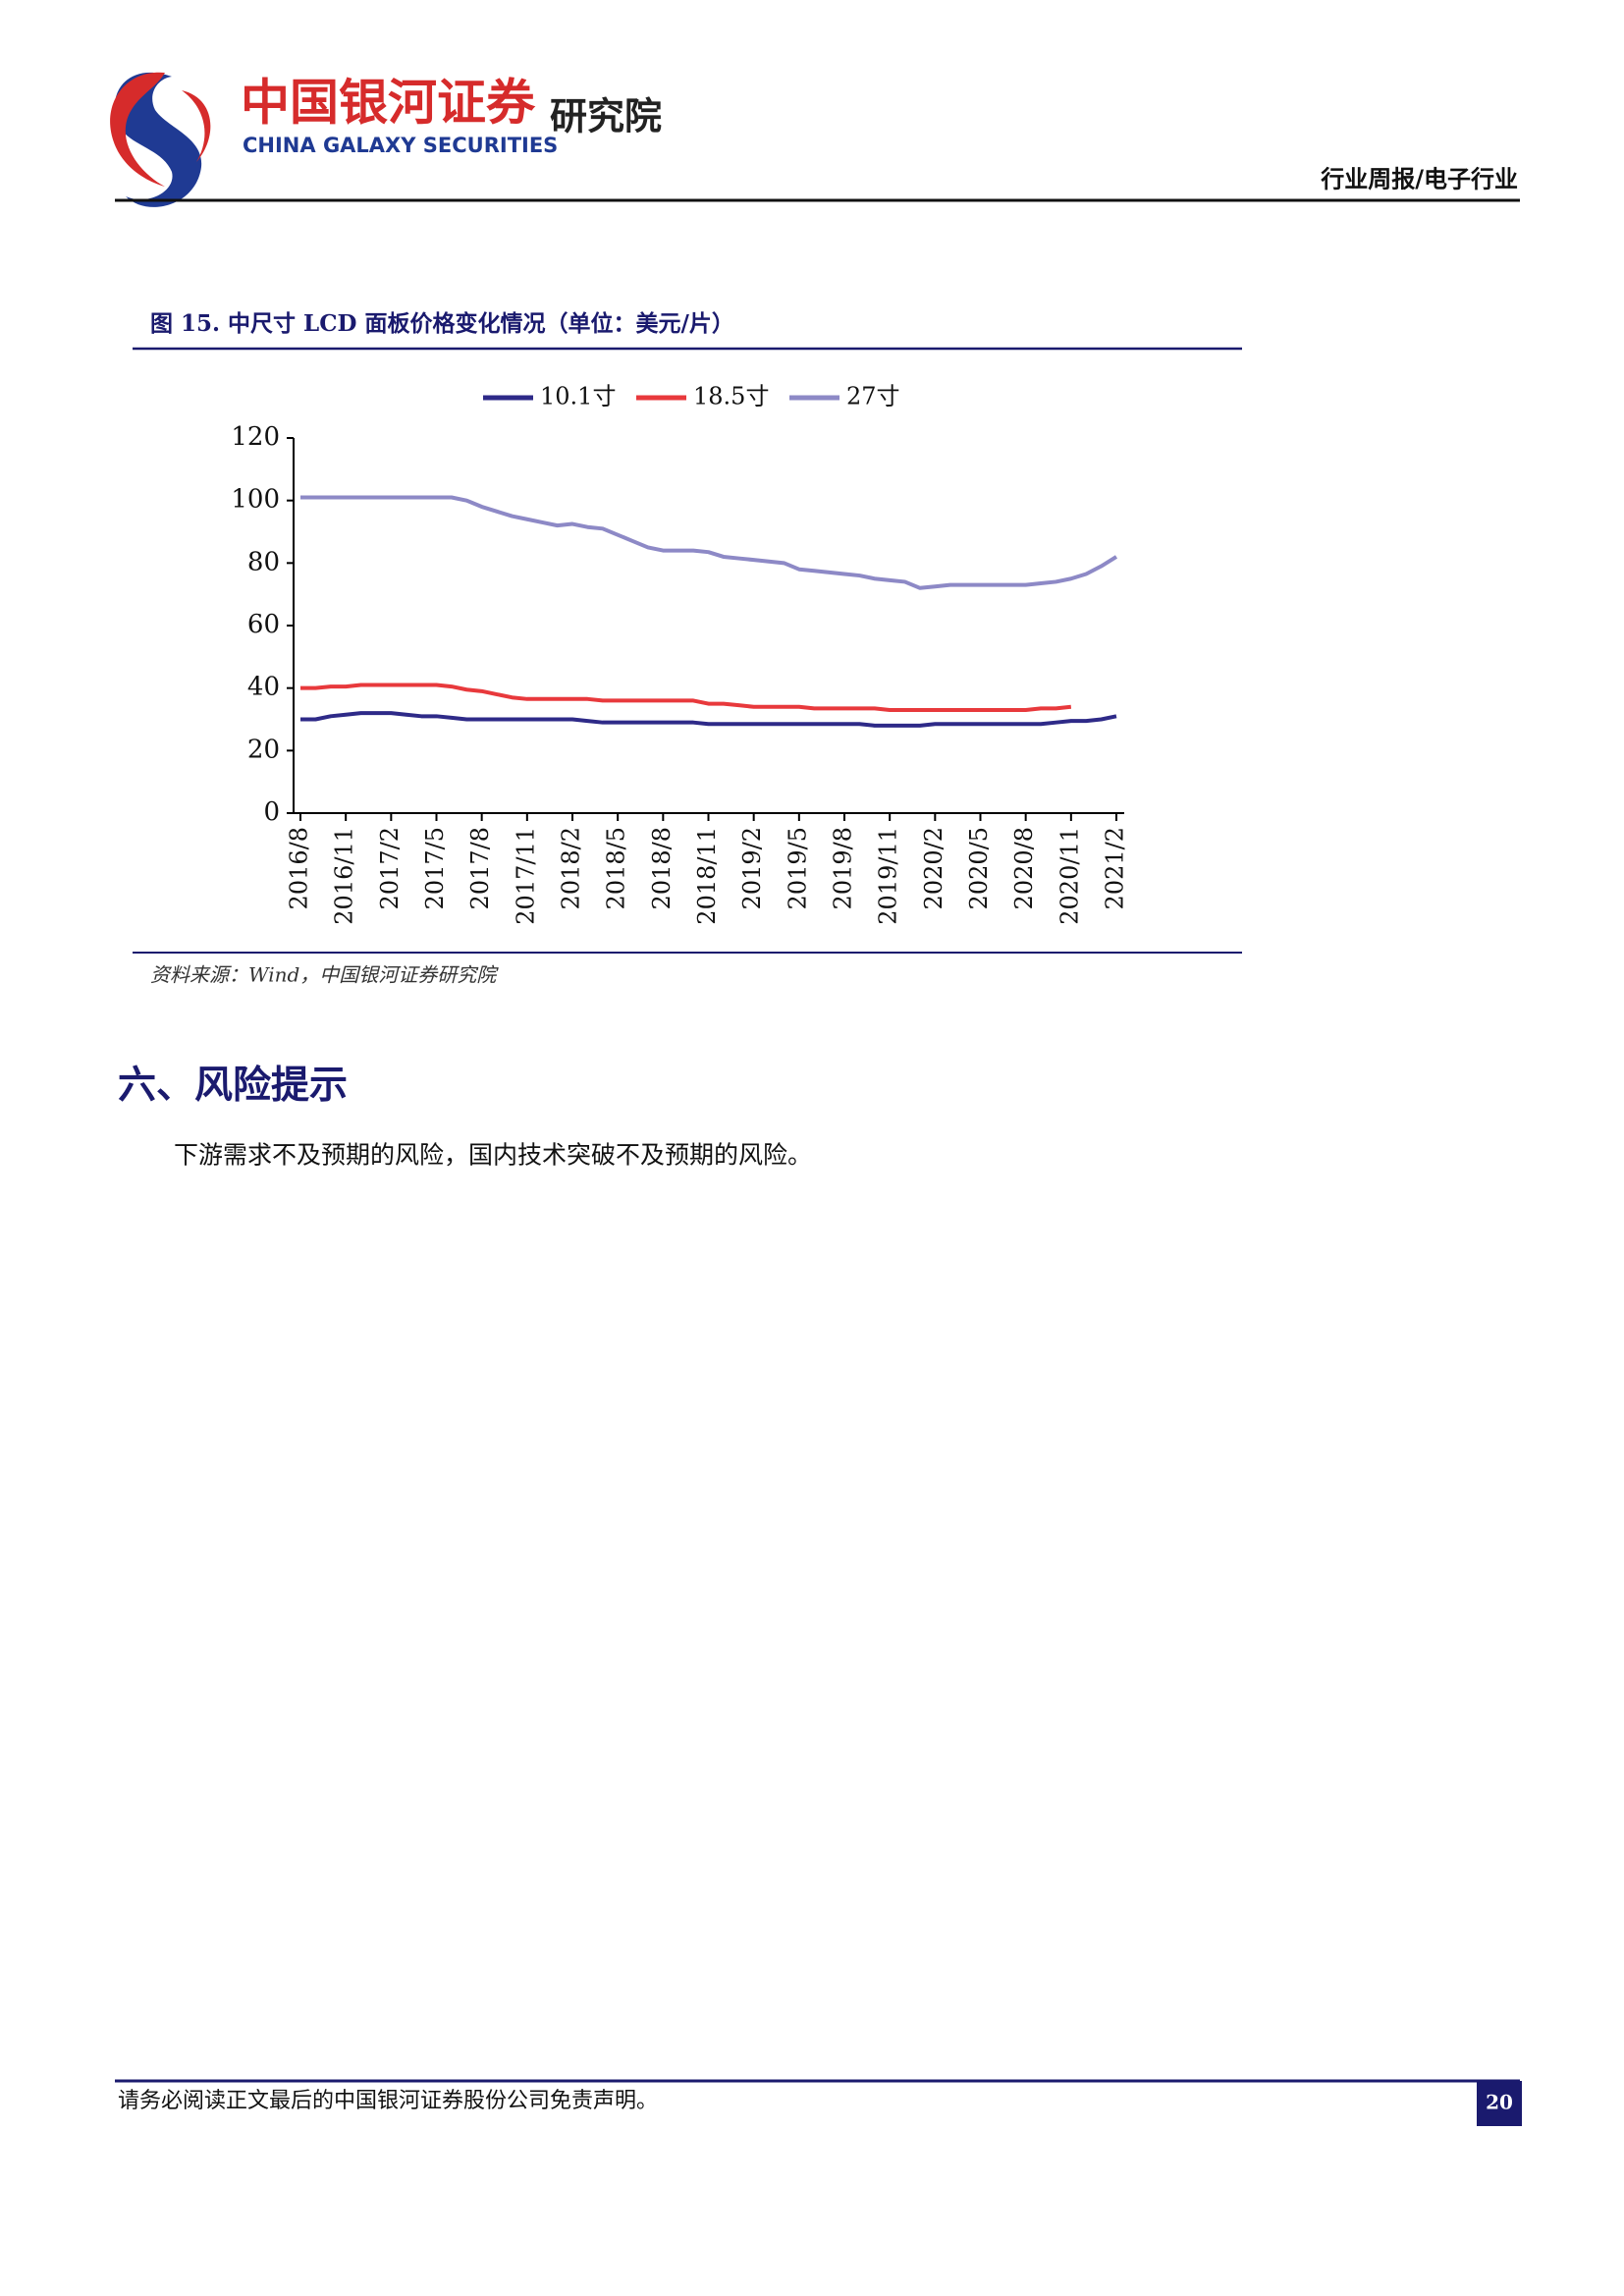 Image resolution: width=1624 pixels, height=2296 pixels. I want to click on y-tick-label: 0, so click(271, 812).